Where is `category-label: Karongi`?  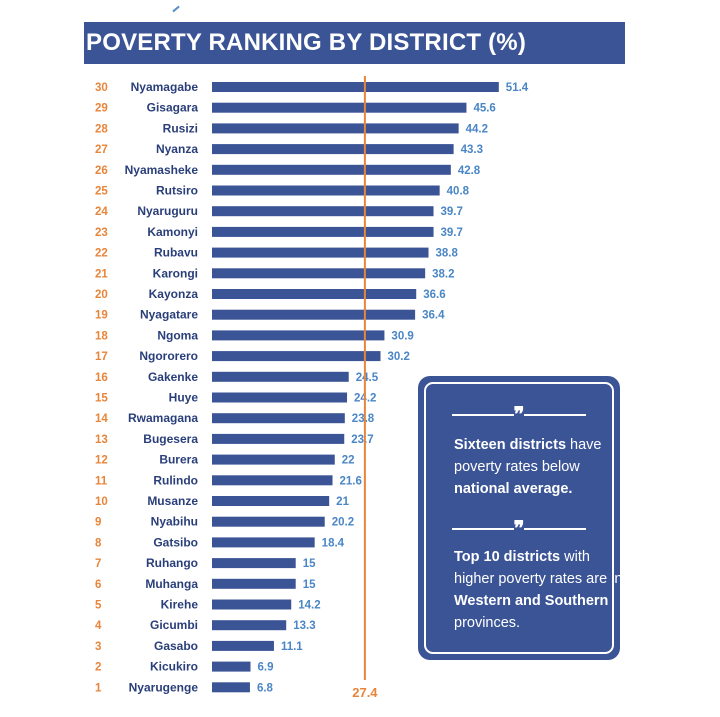 category-label: Karongi is located at coordinates (175, 273).